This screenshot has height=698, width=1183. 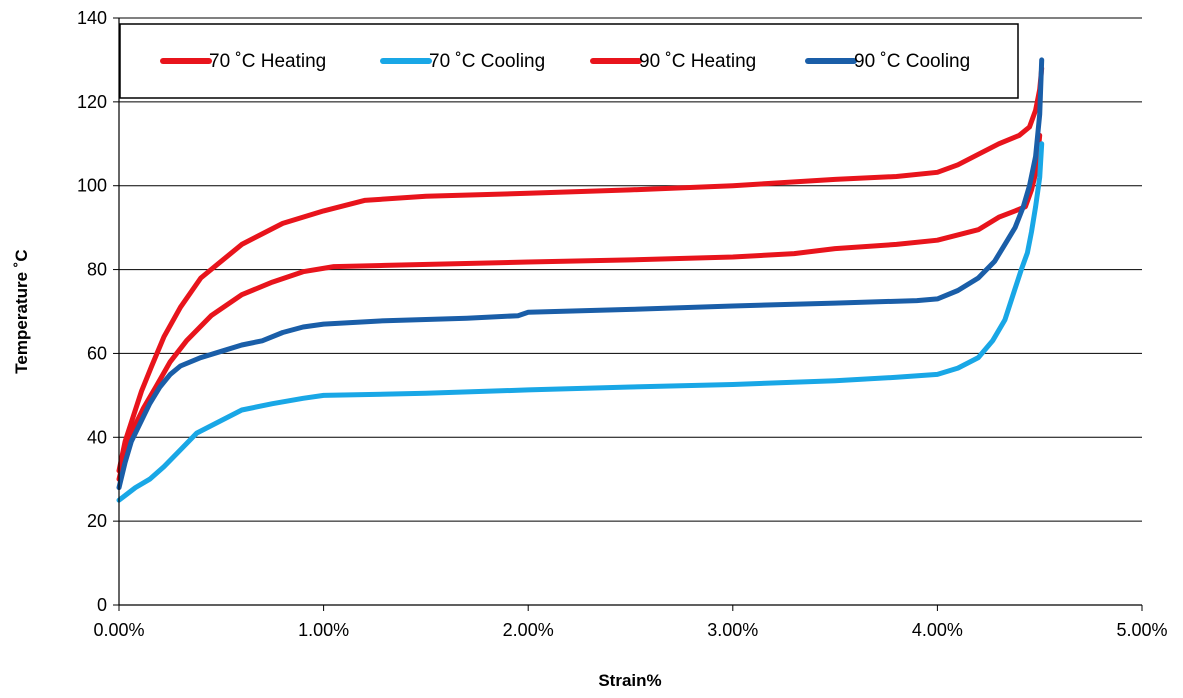 I want to click on y-tick-label: 120, so click(x=92, y=102).